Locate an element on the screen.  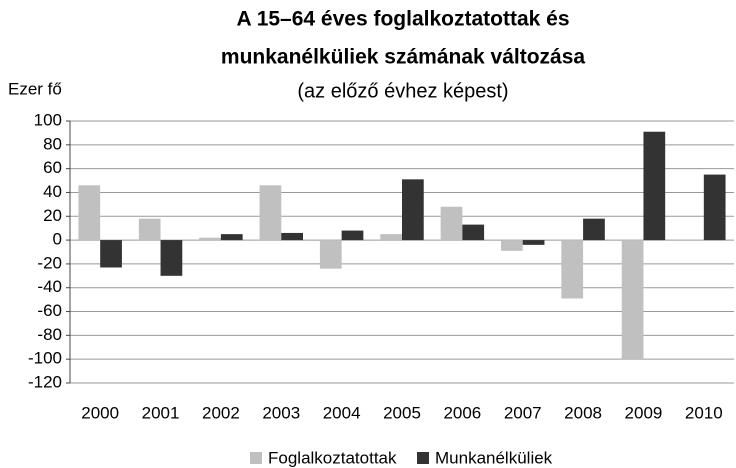
y-tick-label: -60 is located at coordinates (49, 310).